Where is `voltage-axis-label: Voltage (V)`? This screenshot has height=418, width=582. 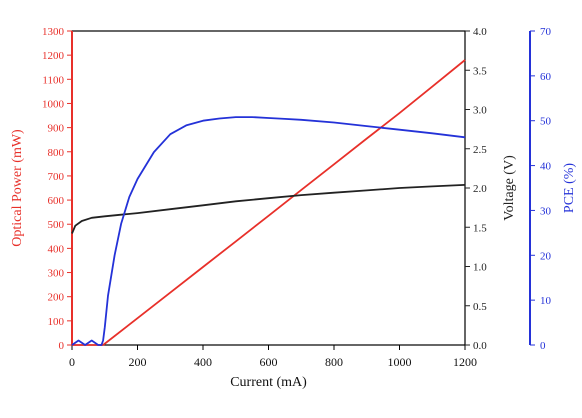
voltage-axis-label: Voltage (V) is located at coordinates (509, 188).